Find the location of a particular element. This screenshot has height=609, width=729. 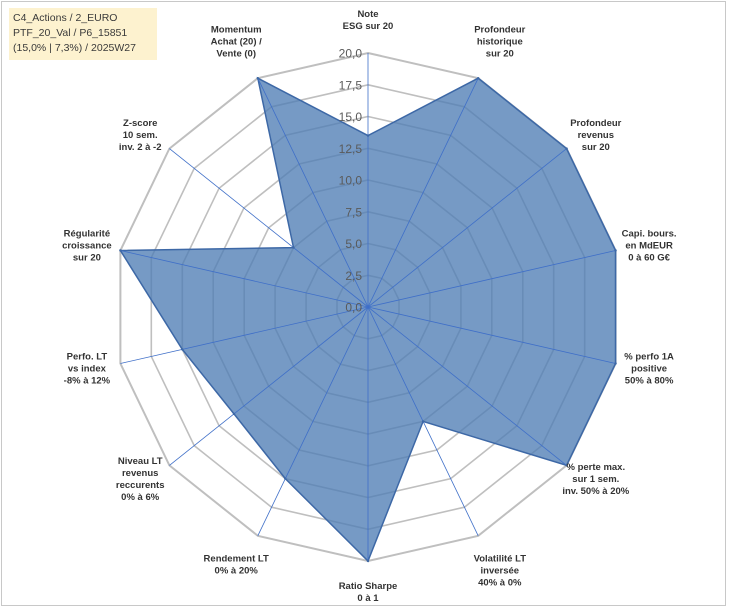

tick-label-7: 17,5 is located at coordinates (351, 85).